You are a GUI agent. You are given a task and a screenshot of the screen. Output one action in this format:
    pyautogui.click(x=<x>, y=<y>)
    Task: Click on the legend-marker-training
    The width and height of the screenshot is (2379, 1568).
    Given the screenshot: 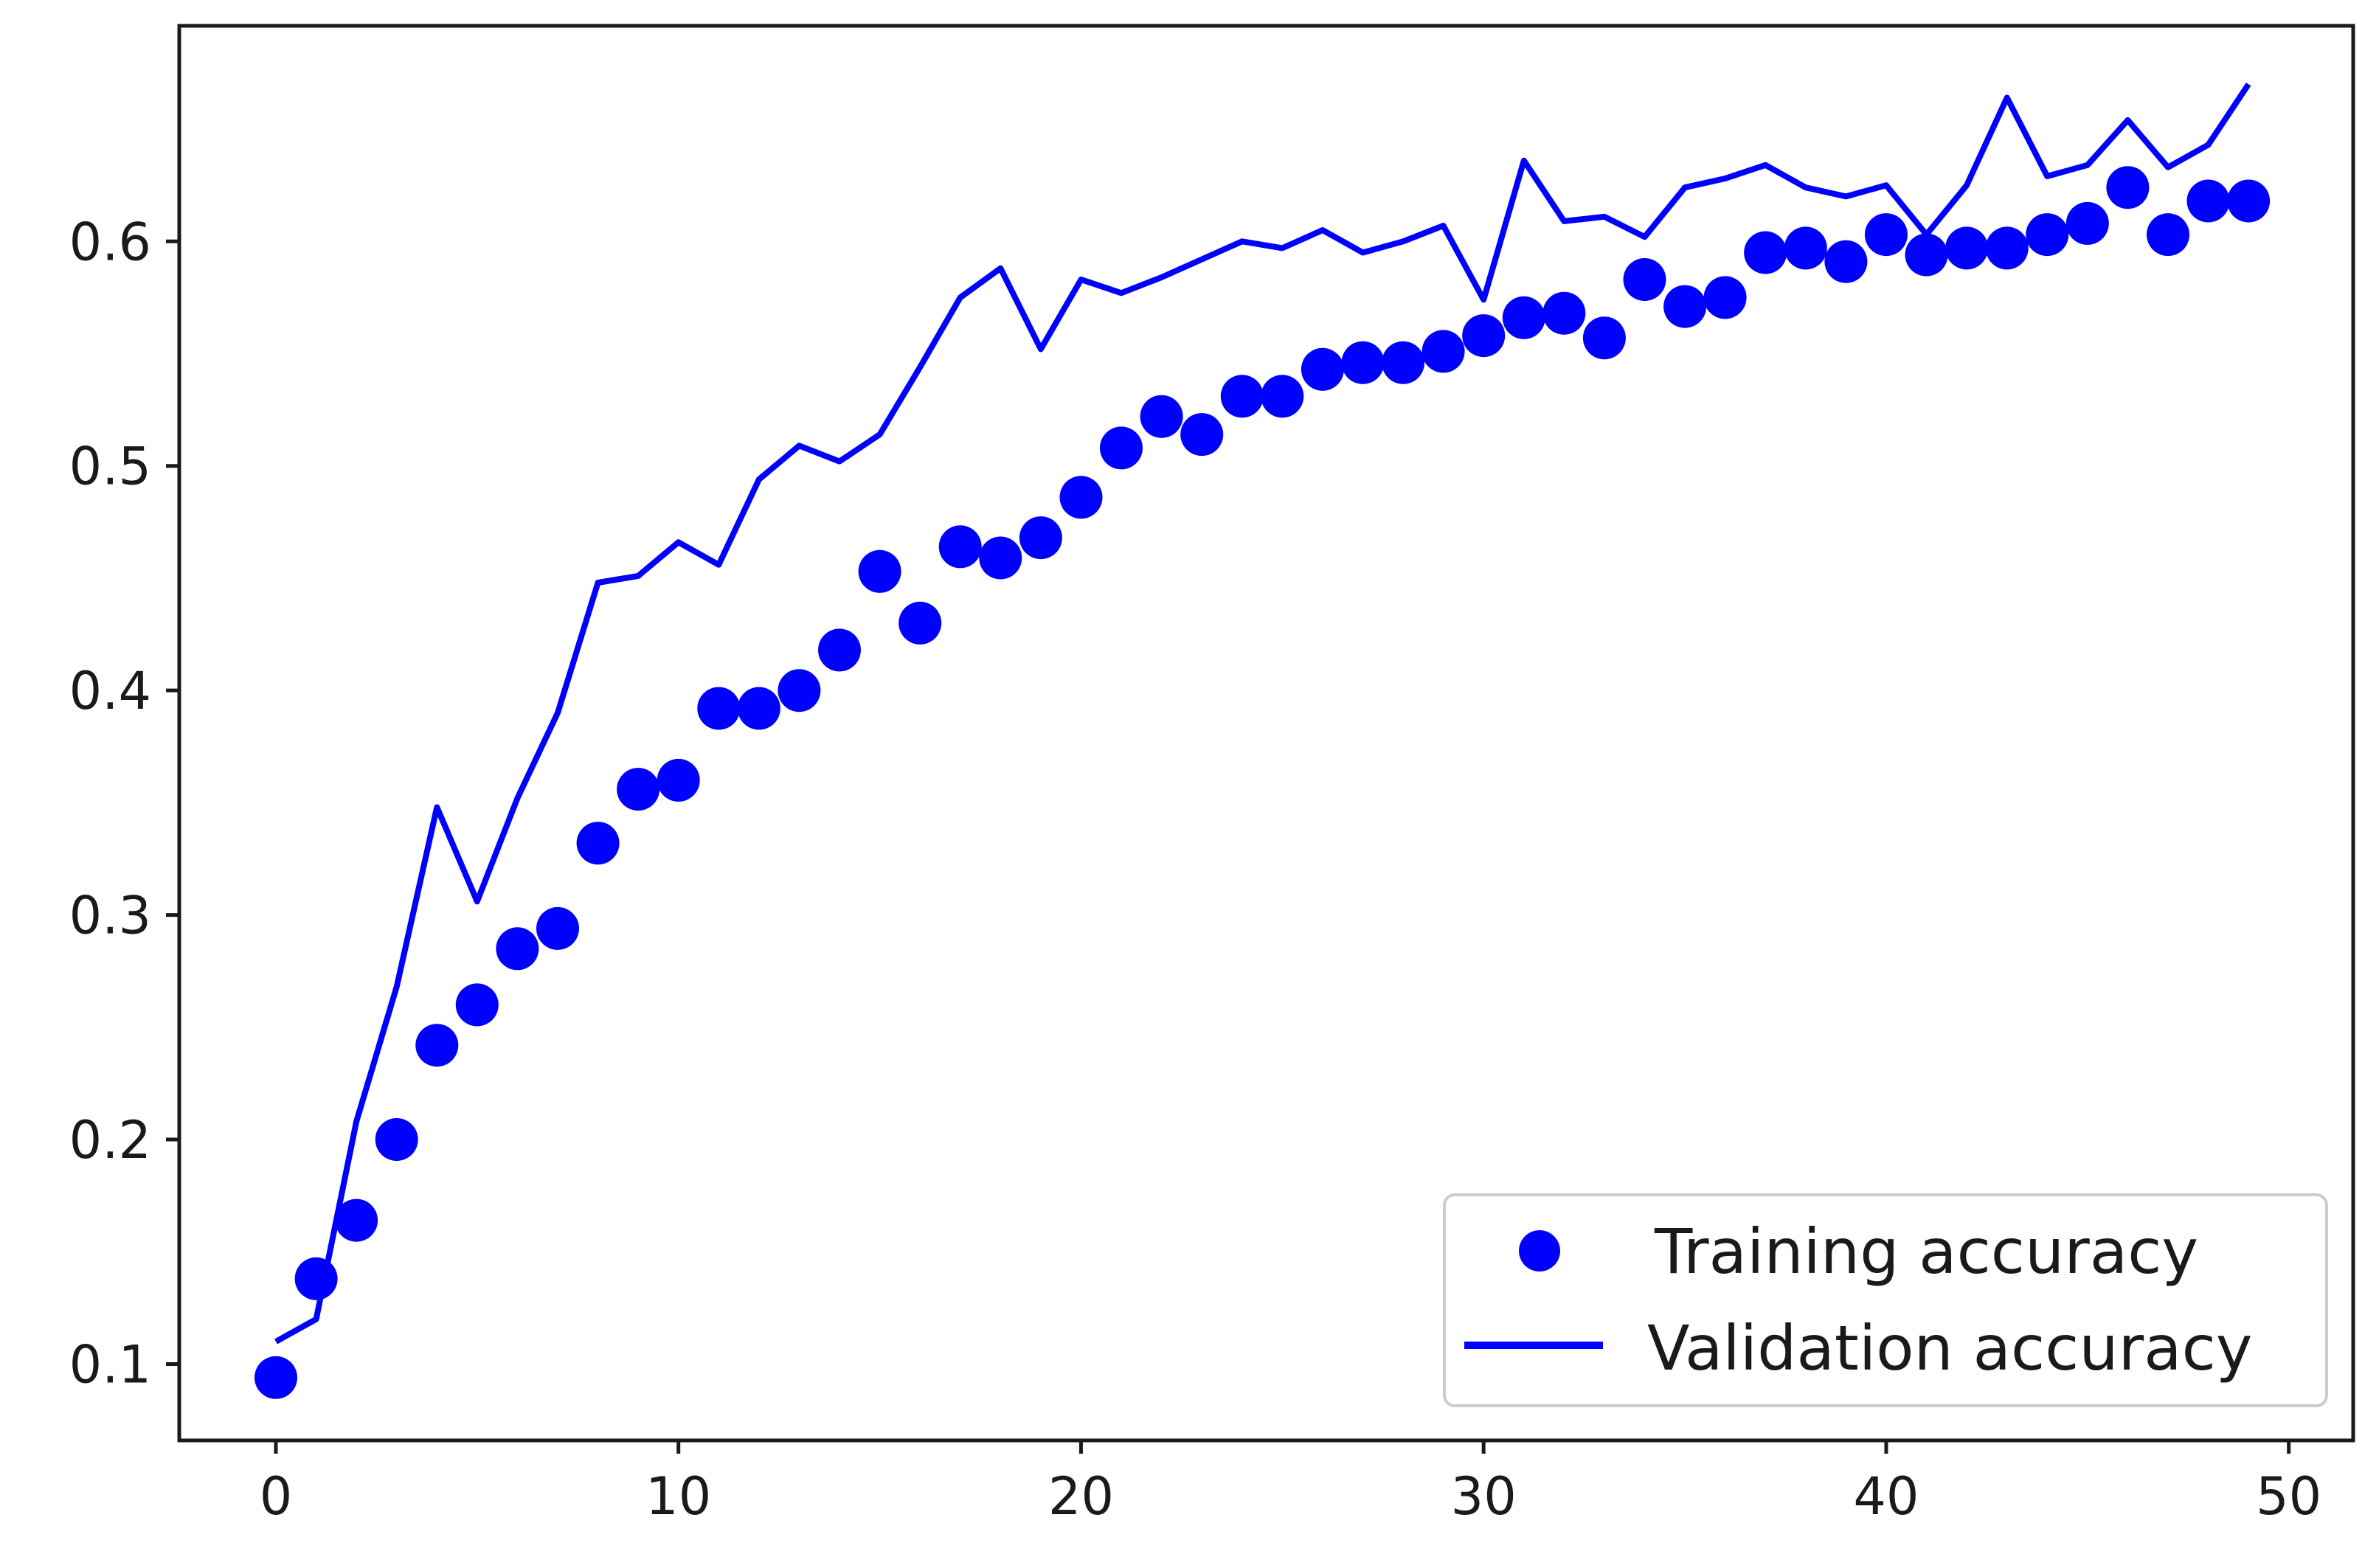 What is the action you would take?
    pyautogui.click(x=1540, y=1251)
    